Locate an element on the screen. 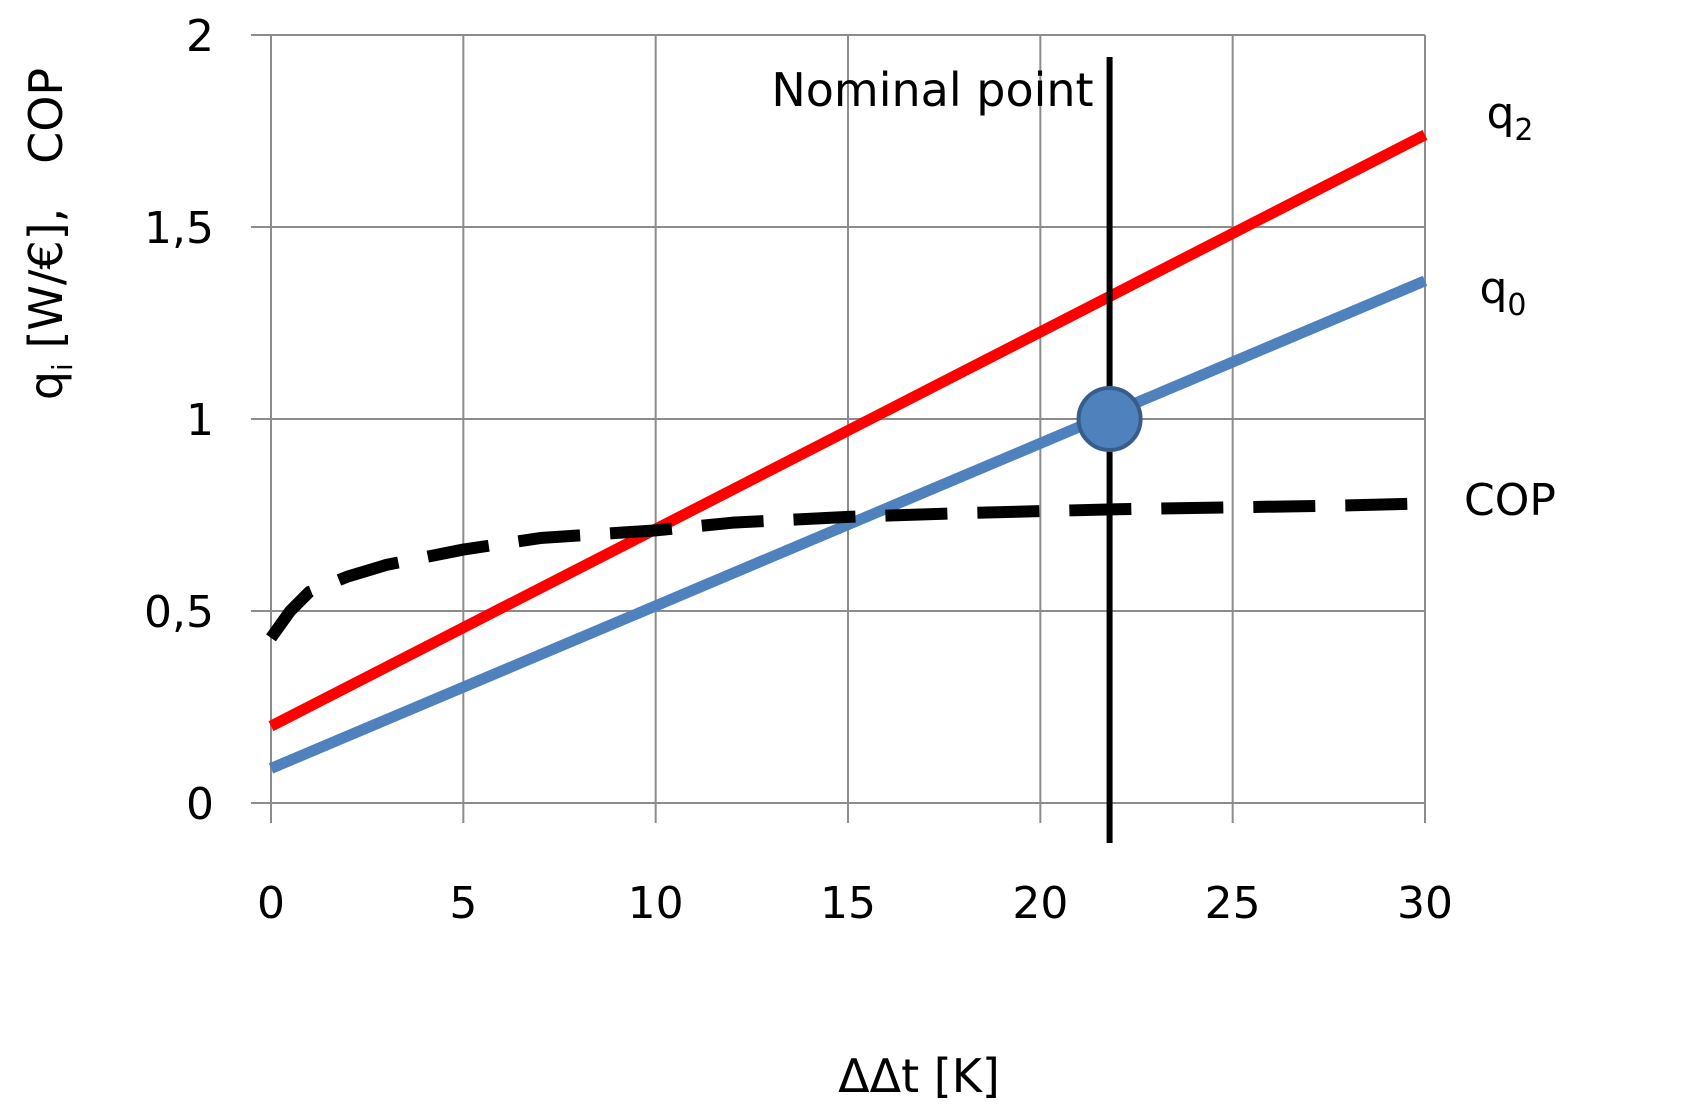 The image size is (1693, 1107). x-tick-labels: 0 5 10 15 20 25 30 is located at coordinates (855, 903).